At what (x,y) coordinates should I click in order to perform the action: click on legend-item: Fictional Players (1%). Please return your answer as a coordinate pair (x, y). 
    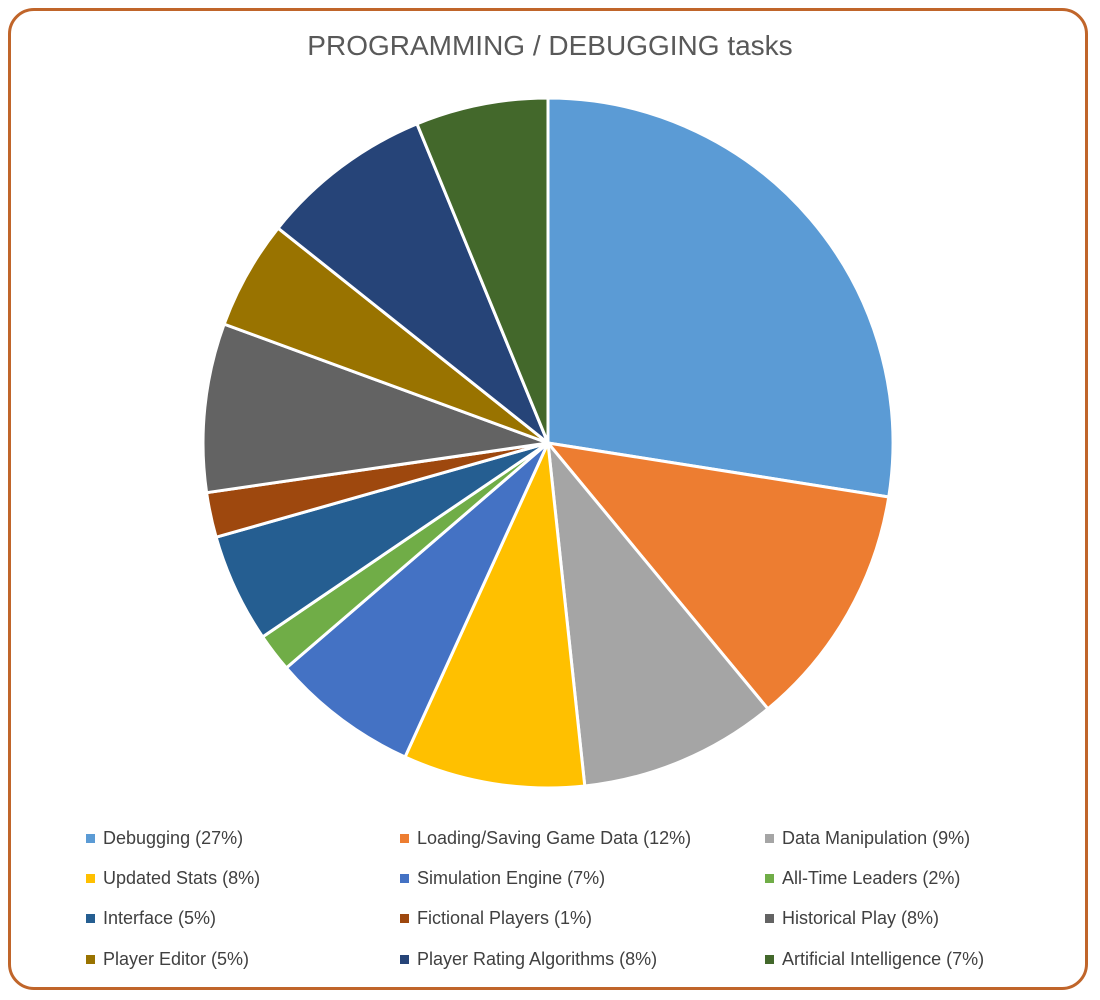
    Looking at the image, I should click on (496, 918).